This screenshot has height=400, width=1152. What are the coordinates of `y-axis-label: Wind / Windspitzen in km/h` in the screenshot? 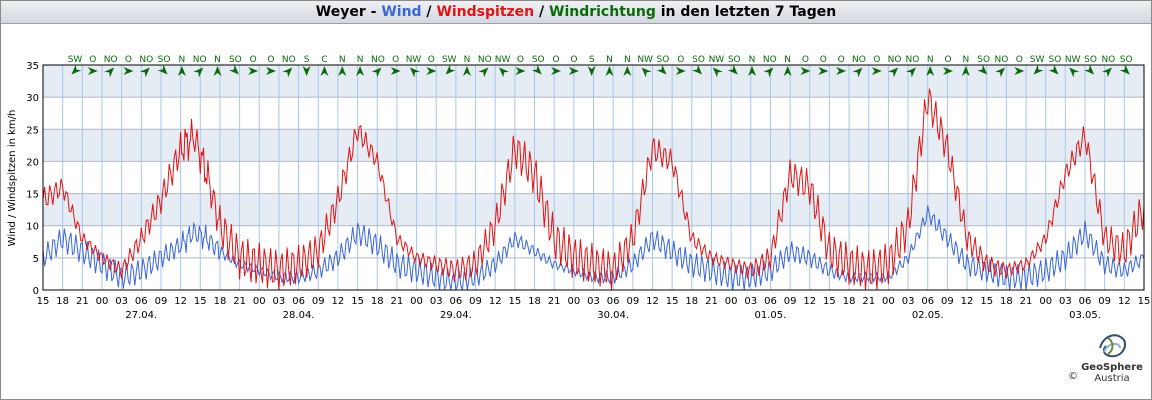 It's located at (12, 178).